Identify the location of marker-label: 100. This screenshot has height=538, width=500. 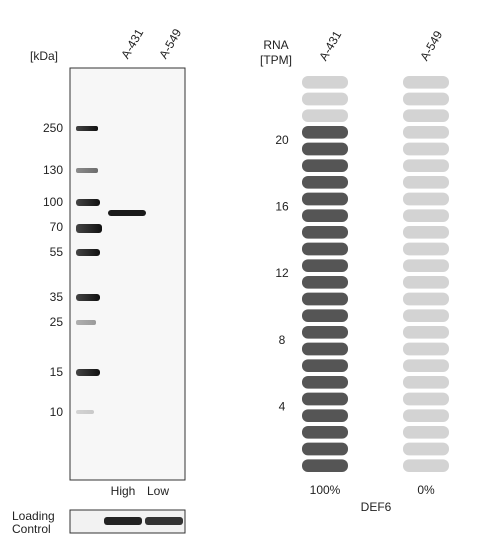
(53, 202).